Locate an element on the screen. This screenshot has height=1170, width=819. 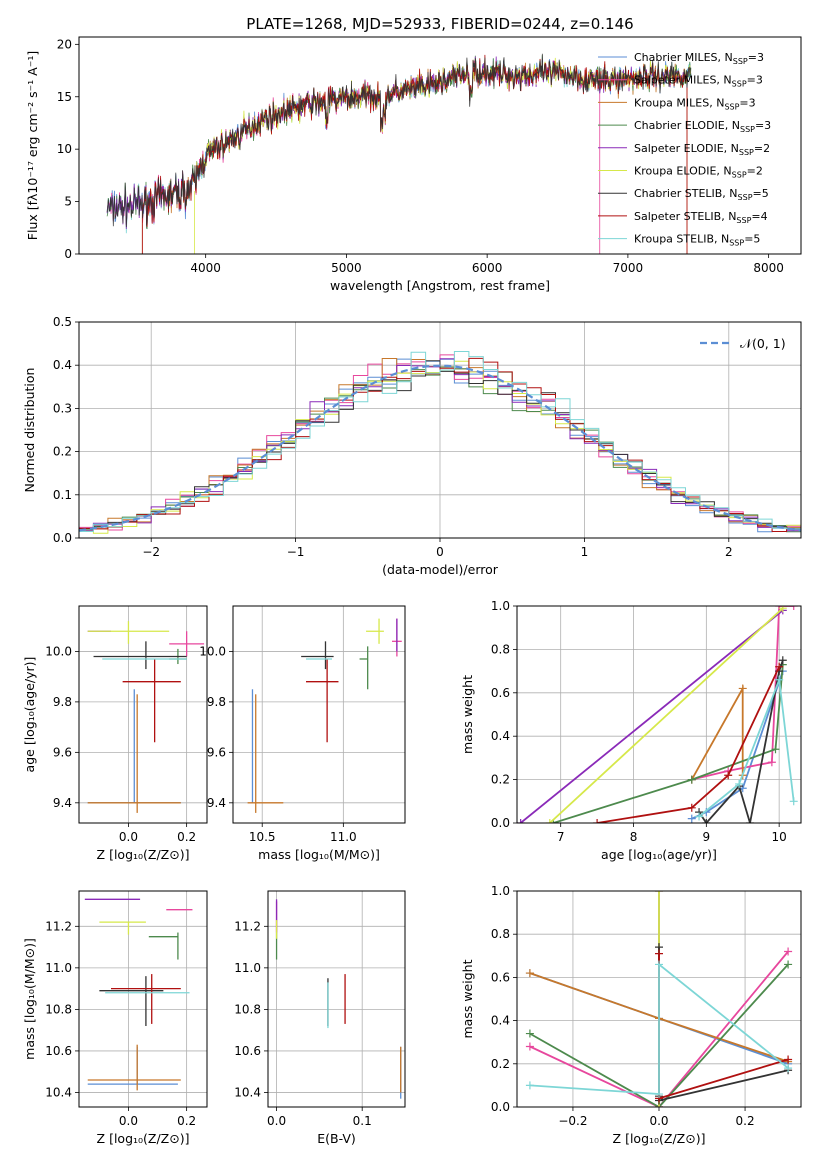
x-tick-label: 4000 is located at coordinates (205, 268).